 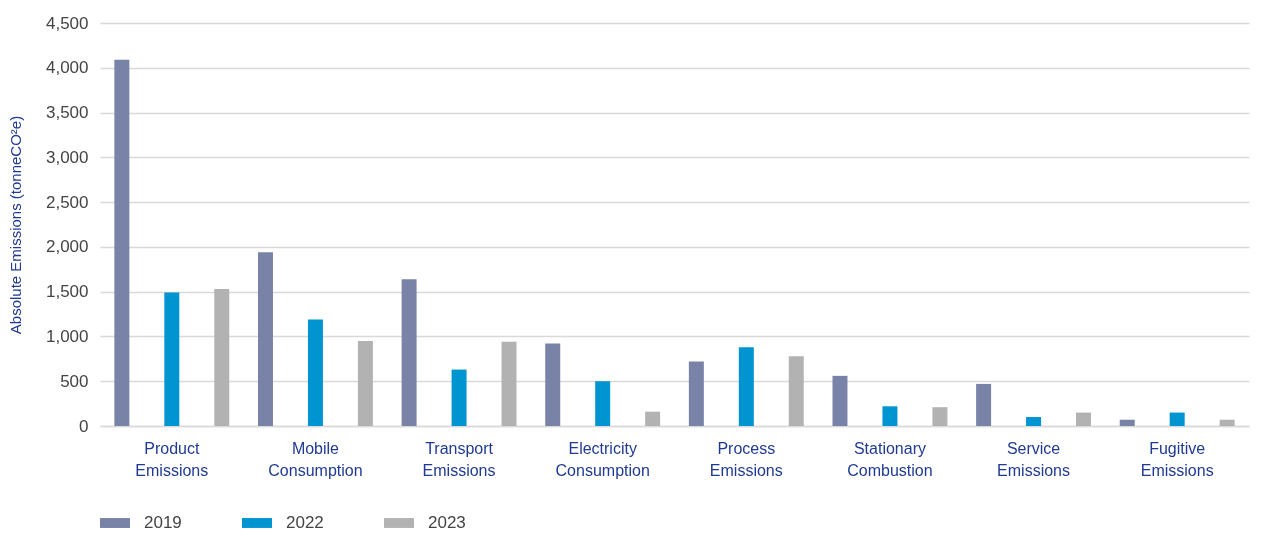 What do you see at coordinates (67, 23) in the screenshot?
I see `y-tick-label: 4,500` at bounding box center [67, 23].